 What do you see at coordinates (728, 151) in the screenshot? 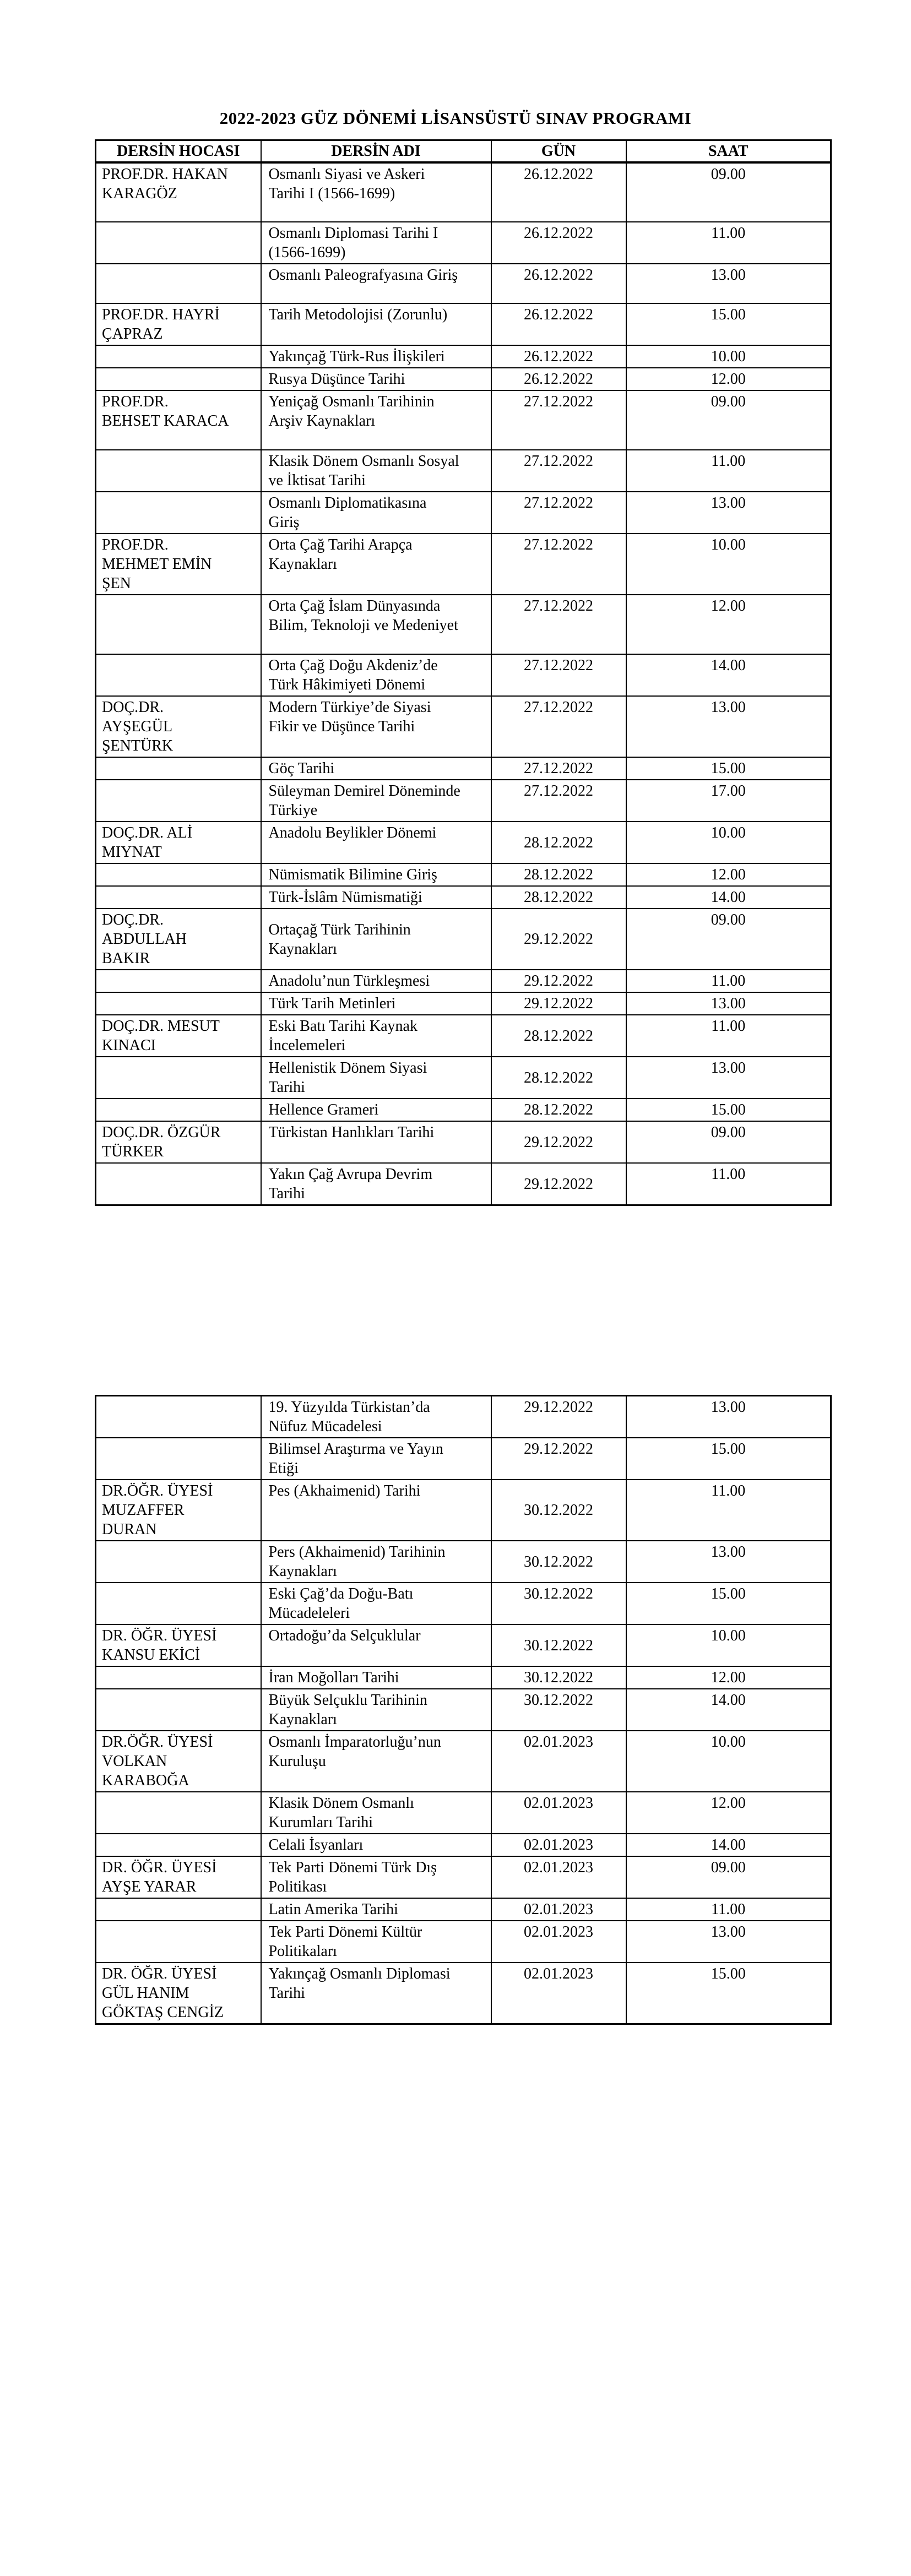
I see `column-header-time: SAAT` at bounding box center [728, 151].